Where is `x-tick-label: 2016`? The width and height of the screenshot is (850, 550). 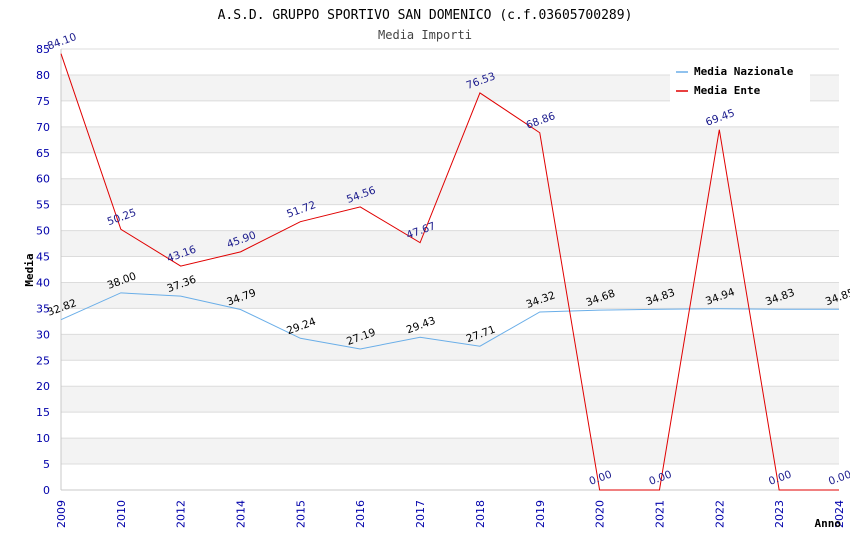
x-tick-label: 2016 is located at coordinates (360, 514).